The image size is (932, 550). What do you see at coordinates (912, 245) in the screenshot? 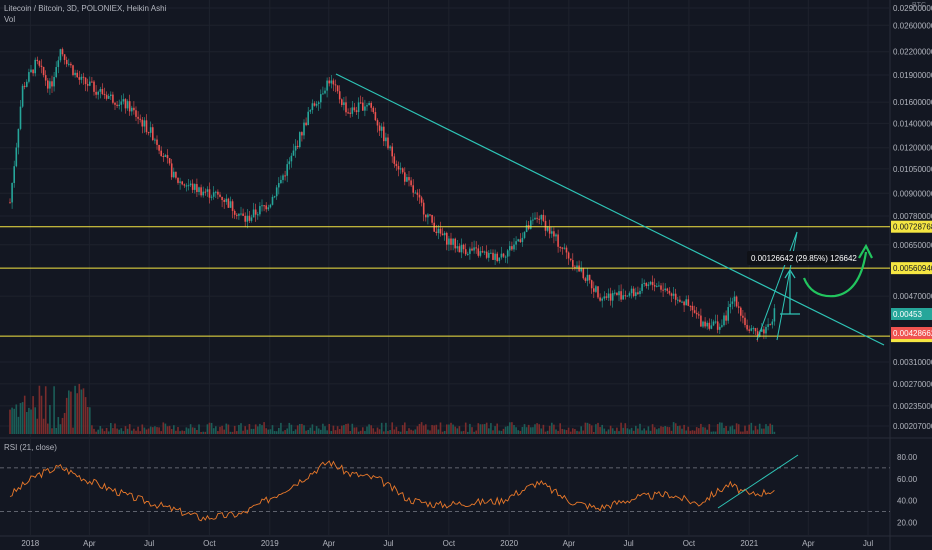
I see `price-tick-label: 0.00650000` at bounding box center [912, 245].